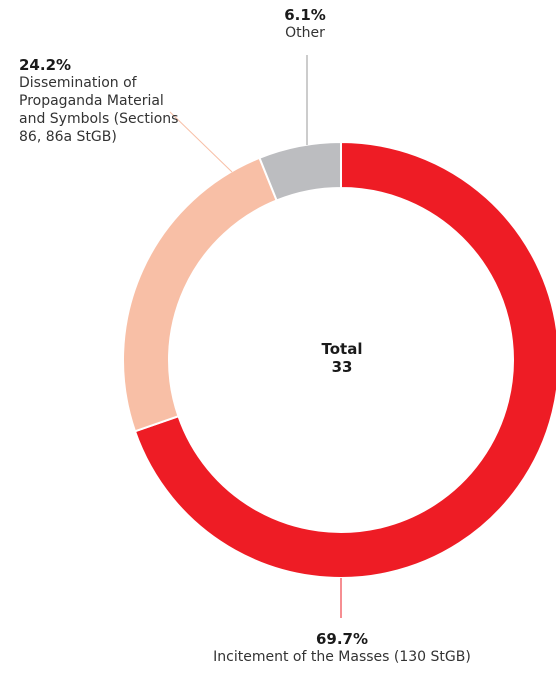 Image resolution: width=556 pixels, height=675 pixels. Describe the element at coordinates (201, 142) in the screenshot. I see `leader-line-propaganda` at that location.